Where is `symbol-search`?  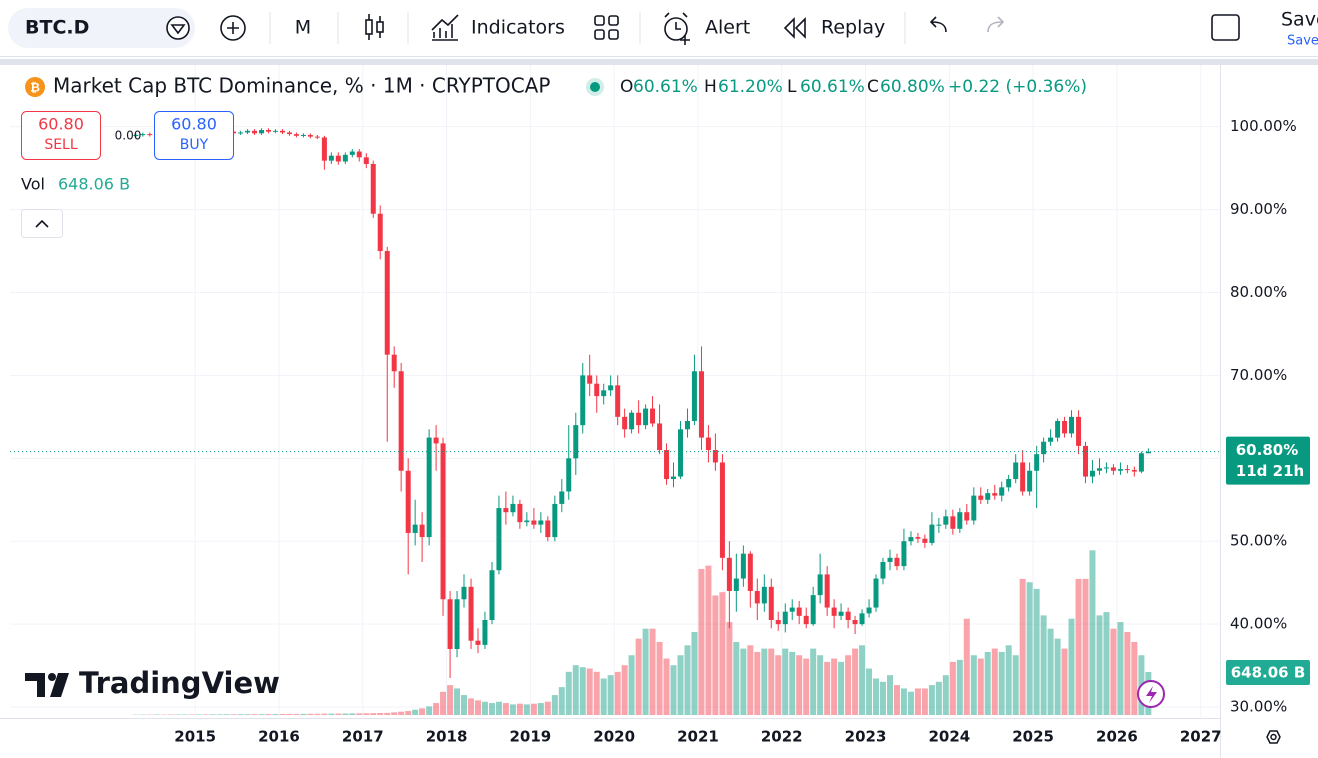
symbol-search is located at coordinates (101, 28).